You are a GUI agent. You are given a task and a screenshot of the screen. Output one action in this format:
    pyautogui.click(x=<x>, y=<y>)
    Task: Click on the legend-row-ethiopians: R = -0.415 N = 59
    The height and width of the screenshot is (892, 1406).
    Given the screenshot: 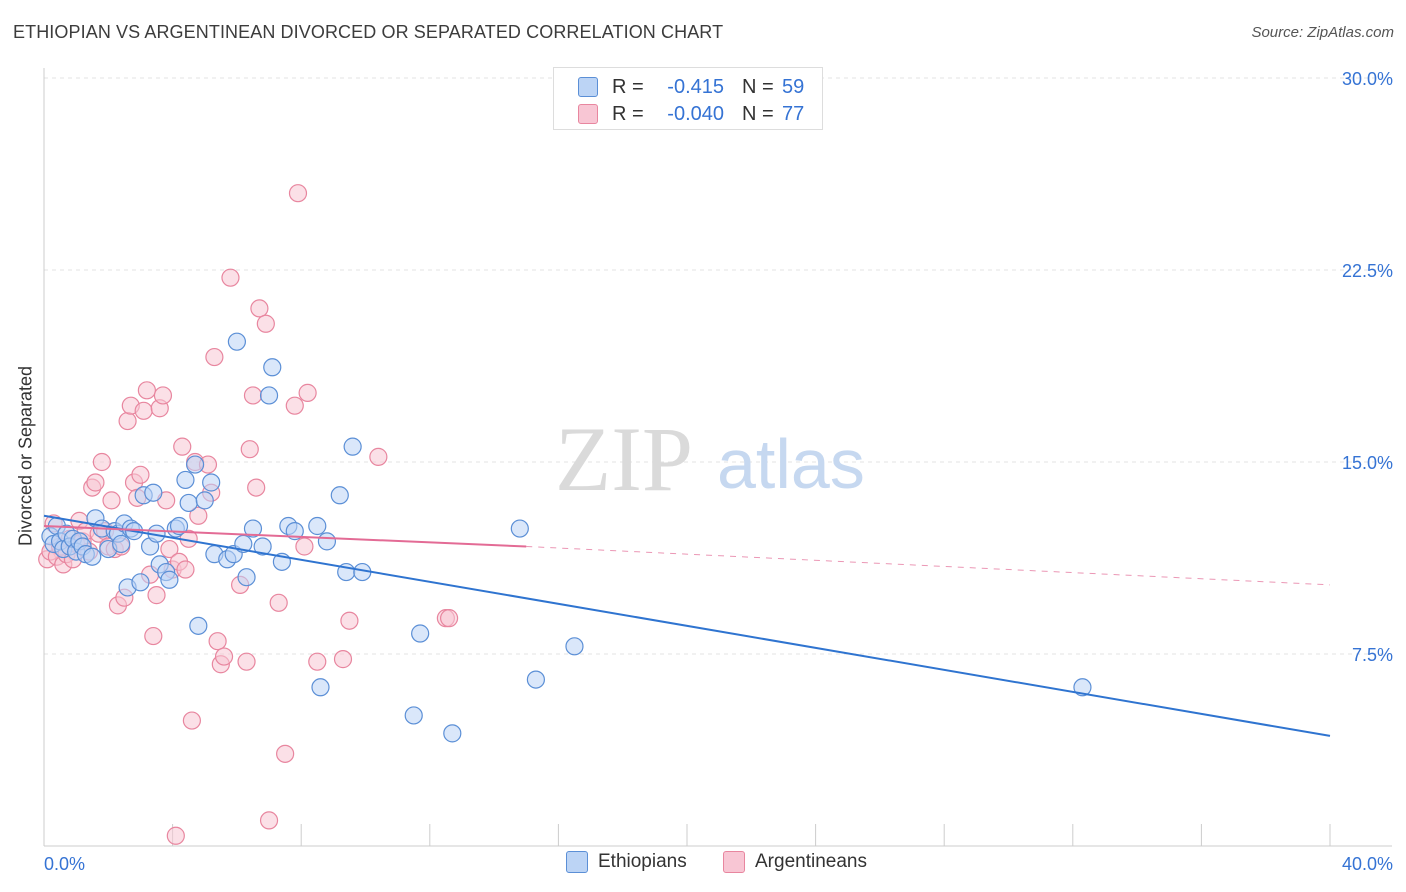 What is the action you would take?
    pyautogui.click(x=691, y=87)
    